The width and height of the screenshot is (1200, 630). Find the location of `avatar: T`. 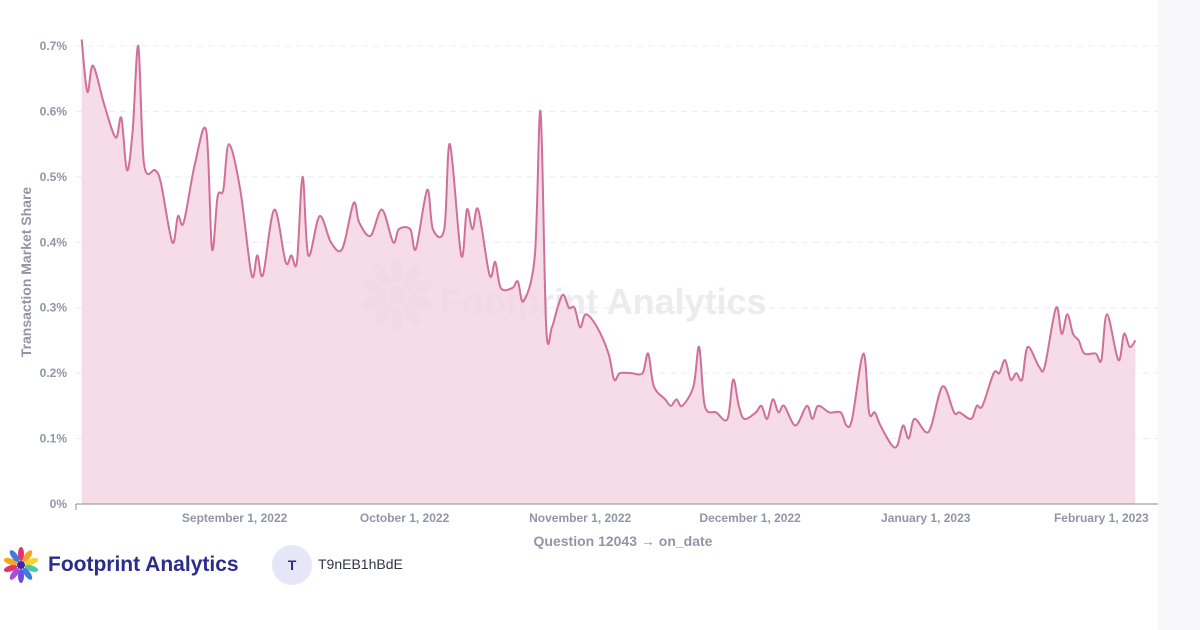

avatar: T is located at coordinates (292, 565).